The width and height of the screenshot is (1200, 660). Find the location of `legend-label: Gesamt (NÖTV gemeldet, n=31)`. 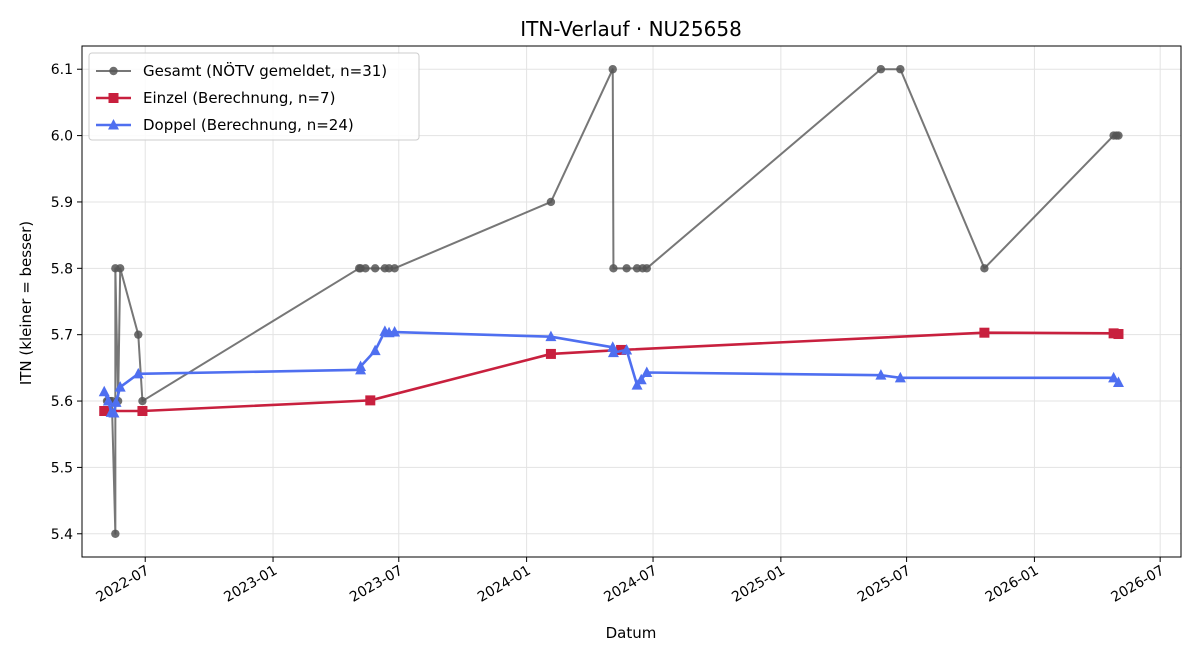

legend-label: Gesamt (NÖTV gemeldet, n=31) is located at coordinates (265, 70).